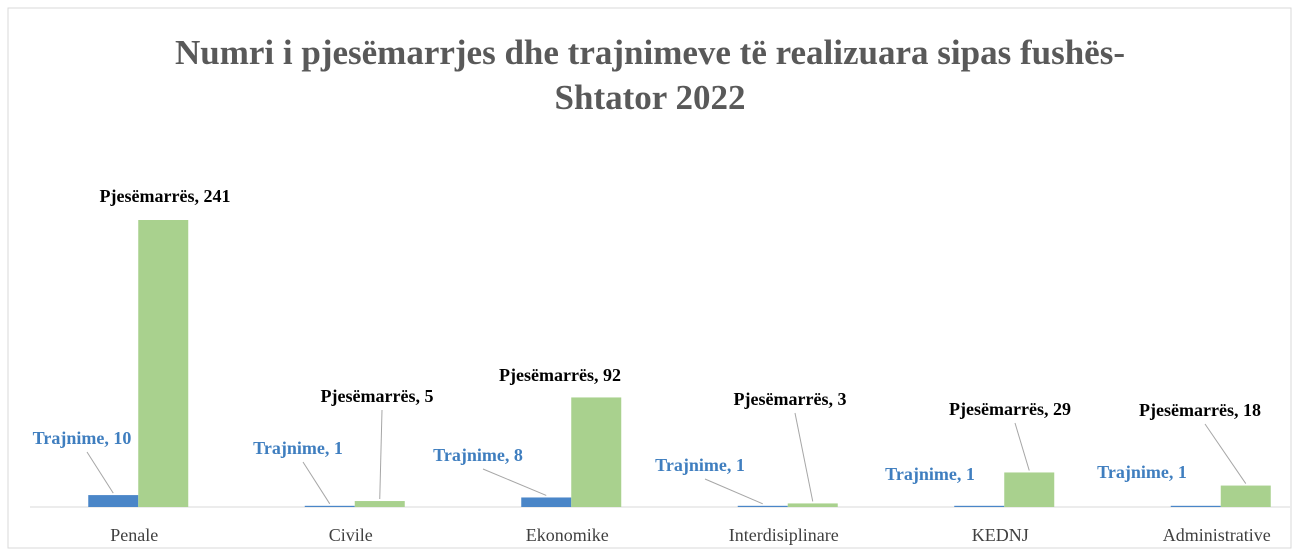  What do you see at coordinates (1217, 535) in the screenshot?
I see `x-tick-label: Administrative` at bounding box center [1217, 535].